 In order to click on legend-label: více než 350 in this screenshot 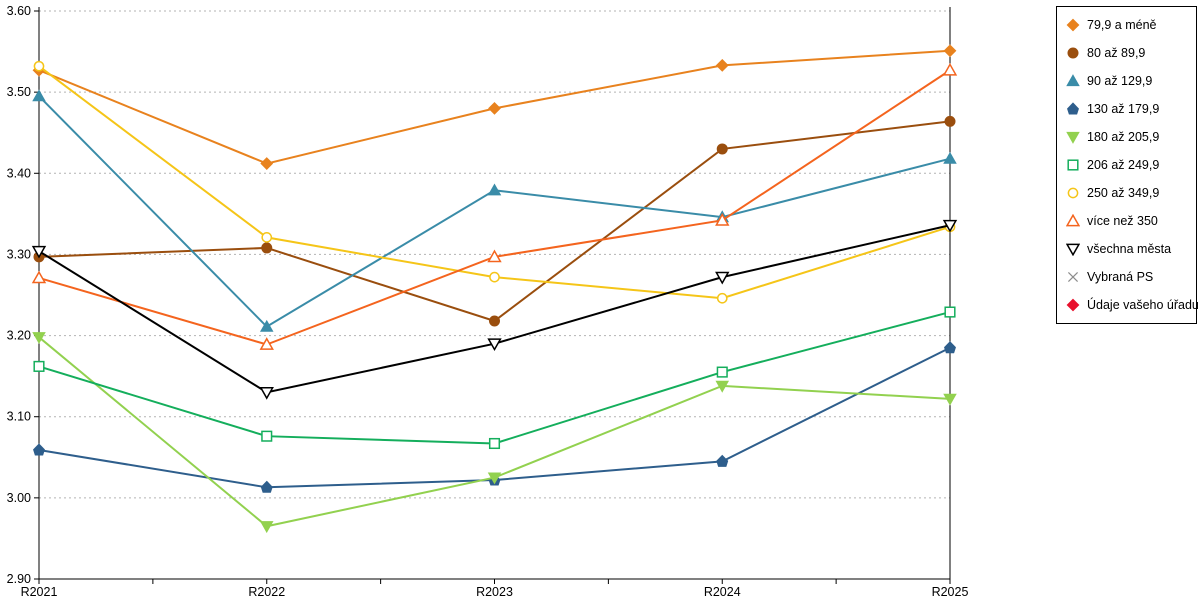, I will do `click(1122, 221)`.